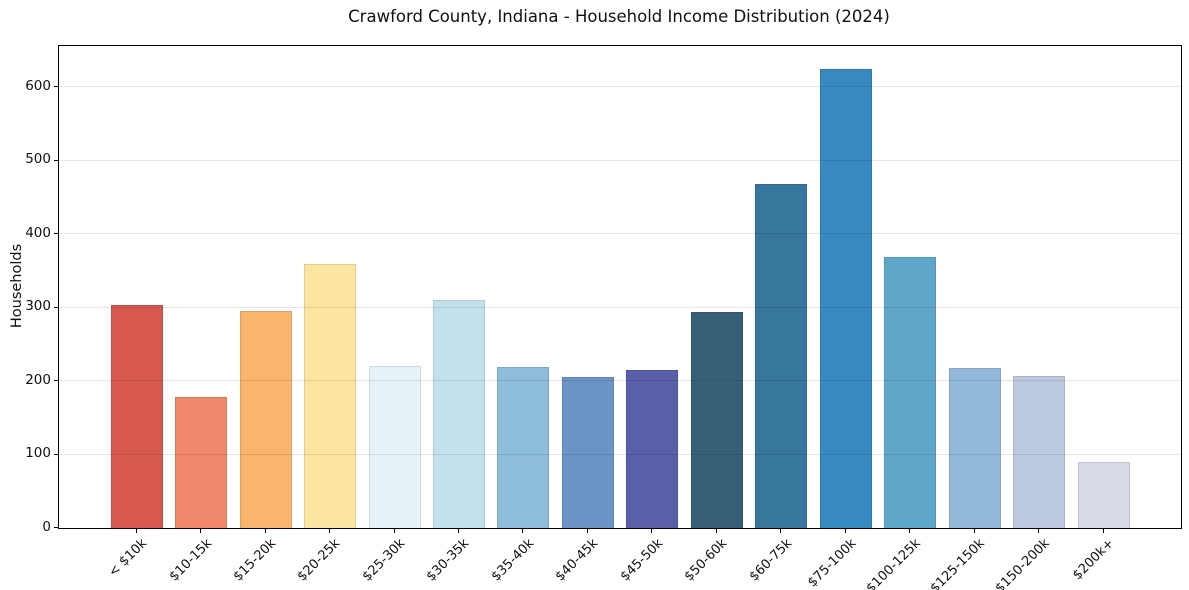 The image size is (1189, 590). I want to click on y-tick-label: 600, so click(38, 85).